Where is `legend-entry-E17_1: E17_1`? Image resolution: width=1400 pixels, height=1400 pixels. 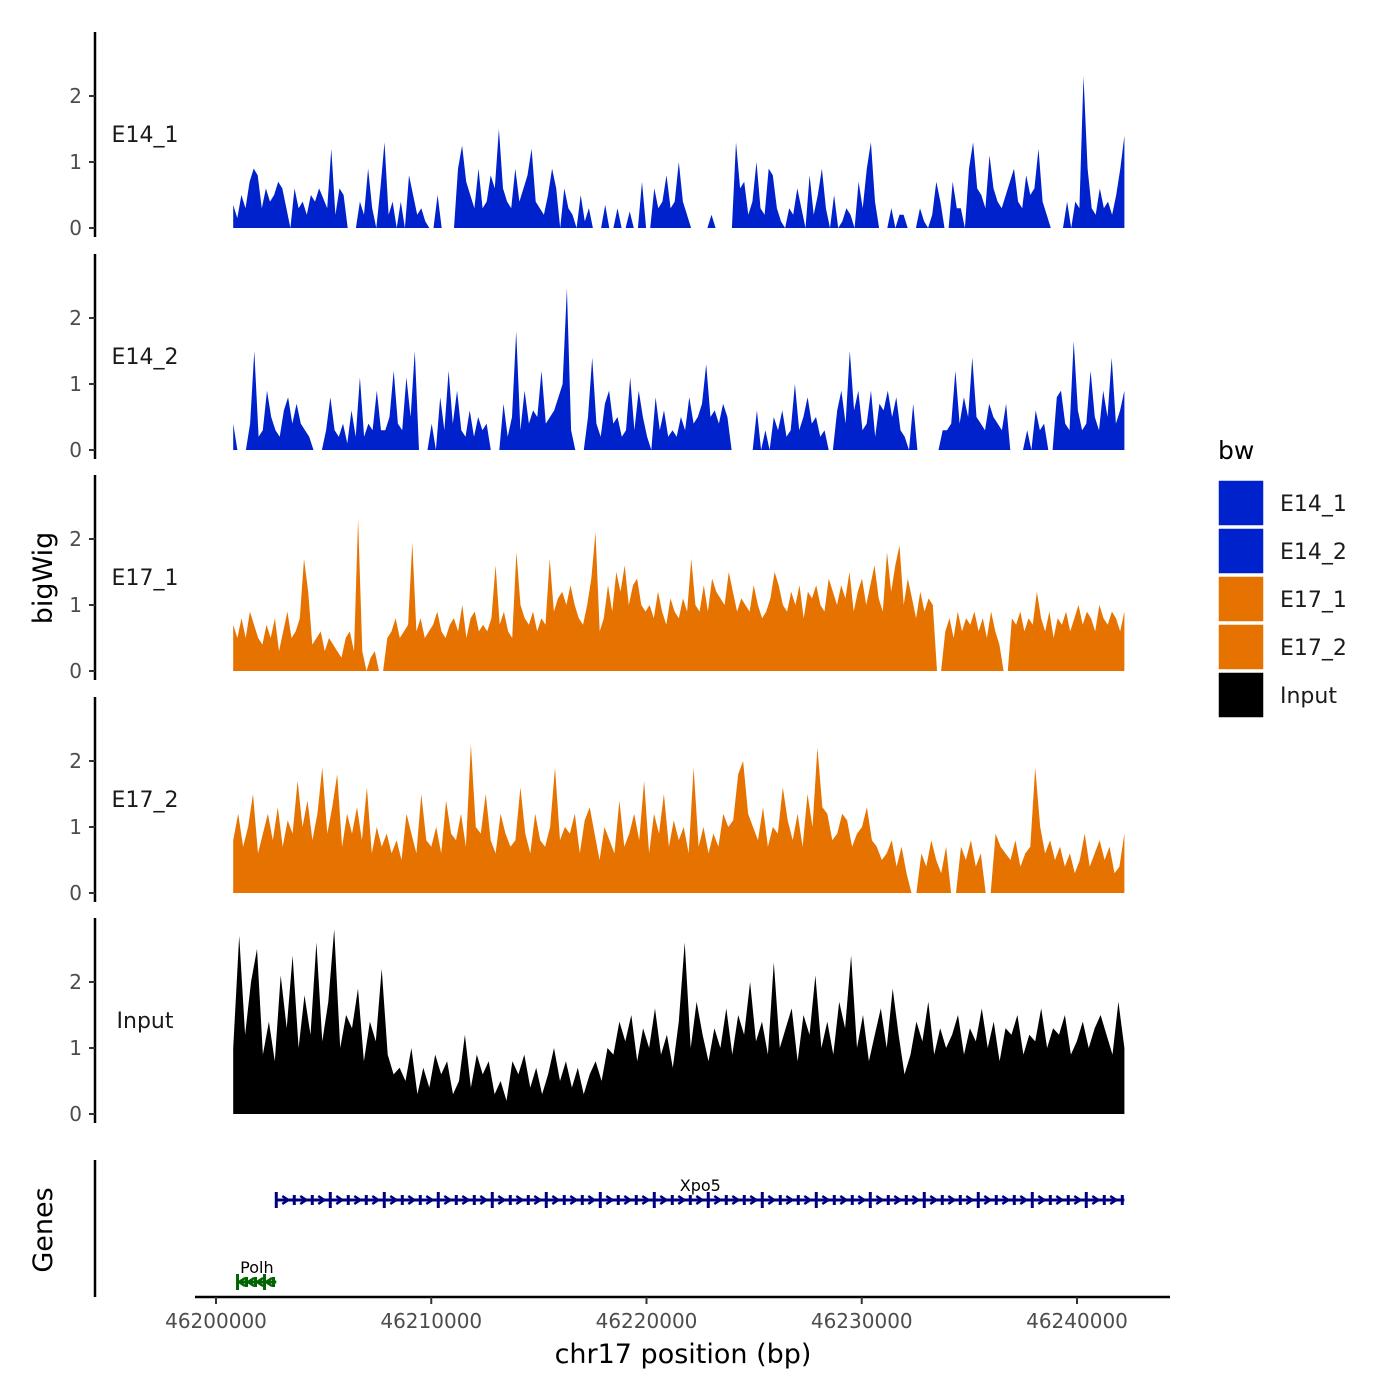 legend-entry-E17_1: E17_1 is located at coordinates (1282, 599).